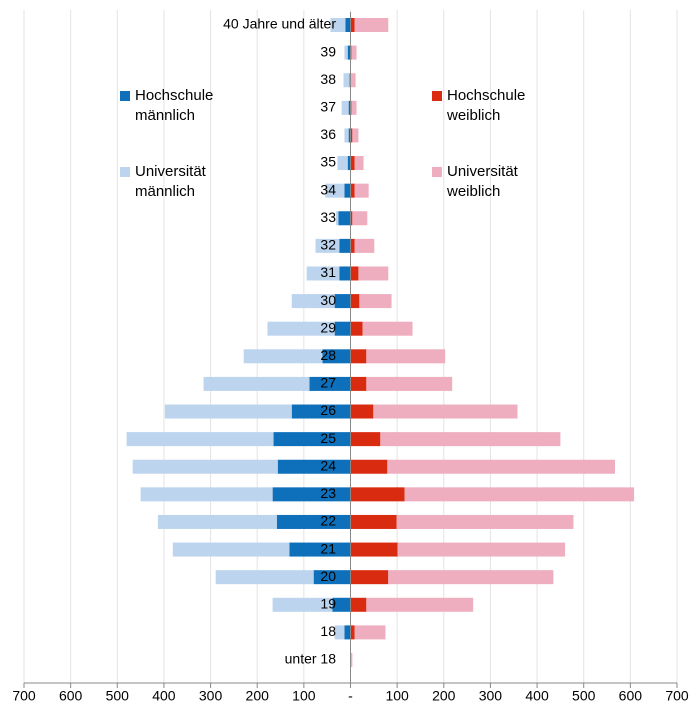  I want to click on y-tick-label: 34, so click(328, 189).